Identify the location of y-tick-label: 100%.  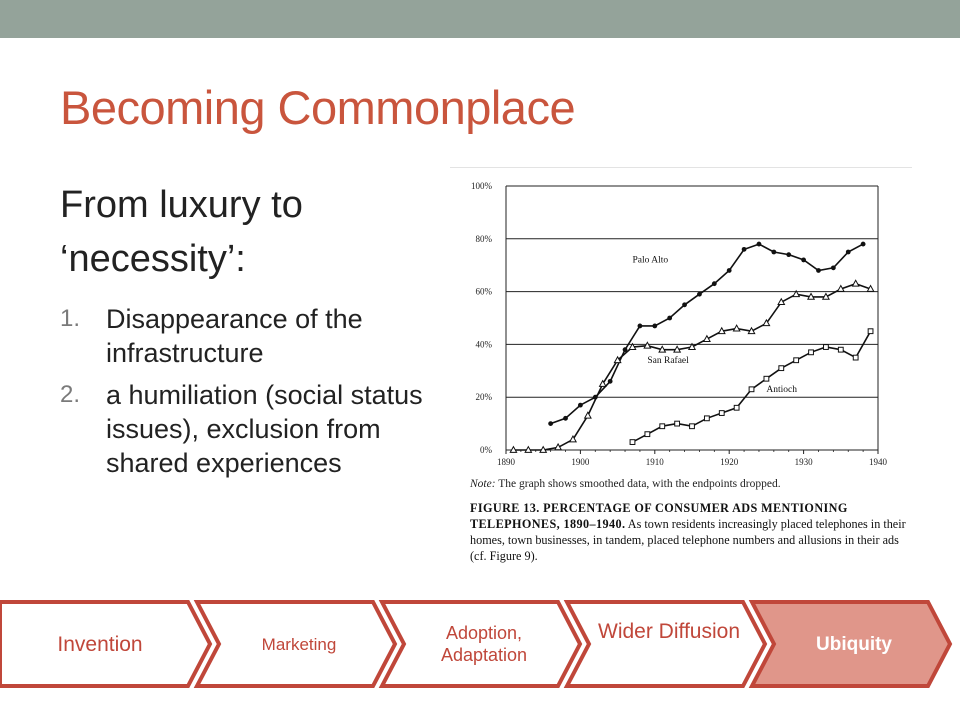
(482, 186).